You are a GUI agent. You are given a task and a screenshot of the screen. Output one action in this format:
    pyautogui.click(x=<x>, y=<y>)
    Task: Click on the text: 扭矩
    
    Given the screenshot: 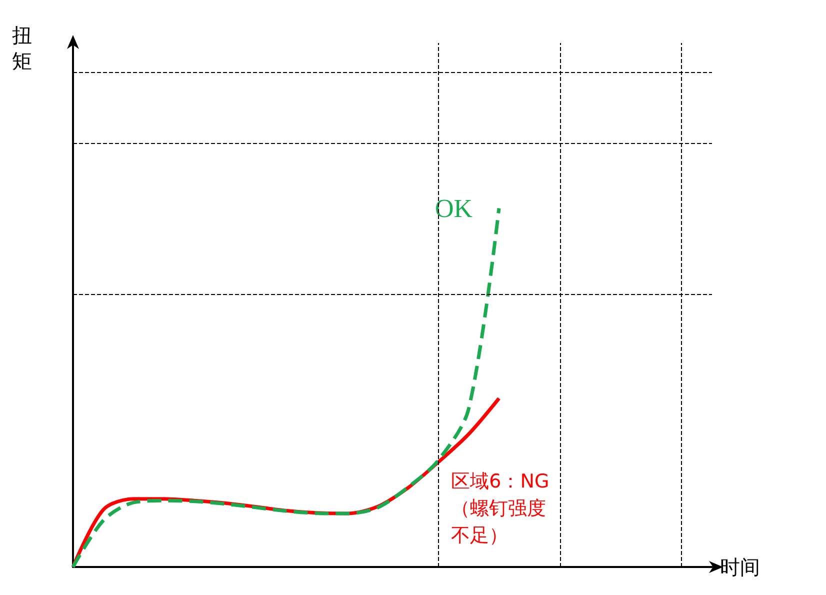 What is the action you would take?
    pyautogui.click(x=22, y=48)
    